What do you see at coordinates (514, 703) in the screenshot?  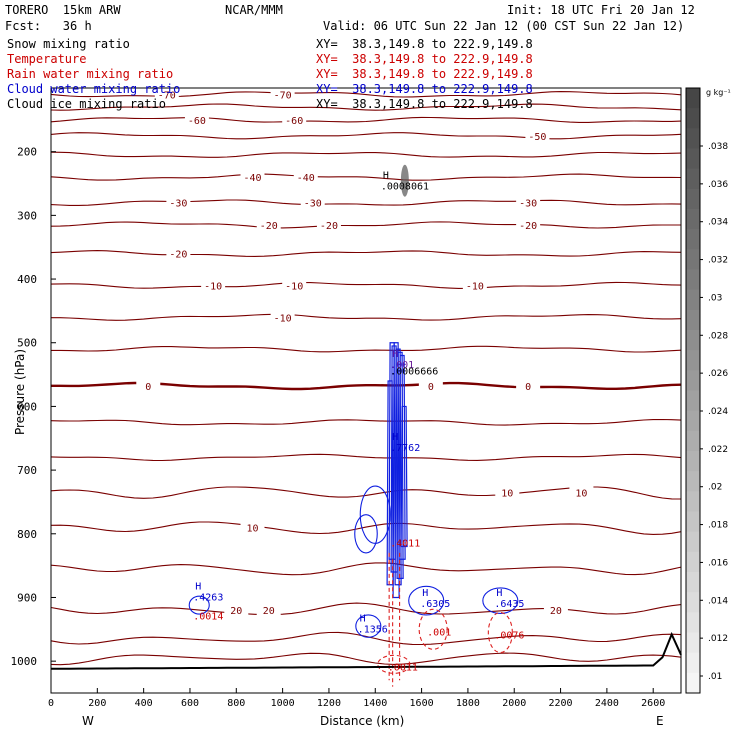 I see `x-tick-label: 2000` at bounding box center [514, 703].